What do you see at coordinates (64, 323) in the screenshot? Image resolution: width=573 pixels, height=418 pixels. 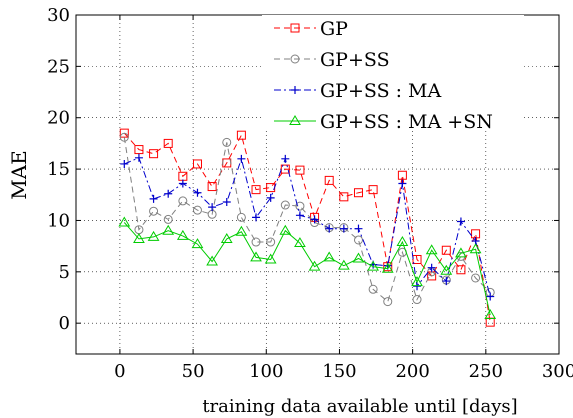 I see `y-tick-label: 0` at bounding box center [64, 323].